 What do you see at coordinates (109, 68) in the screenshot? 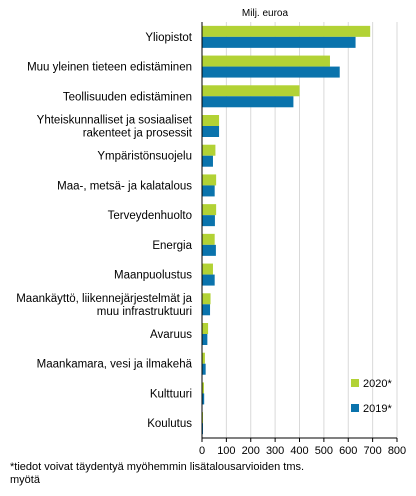
I see `category-label: Muu yleinen tieteen edistäminen` at bounding box center [109, 68].